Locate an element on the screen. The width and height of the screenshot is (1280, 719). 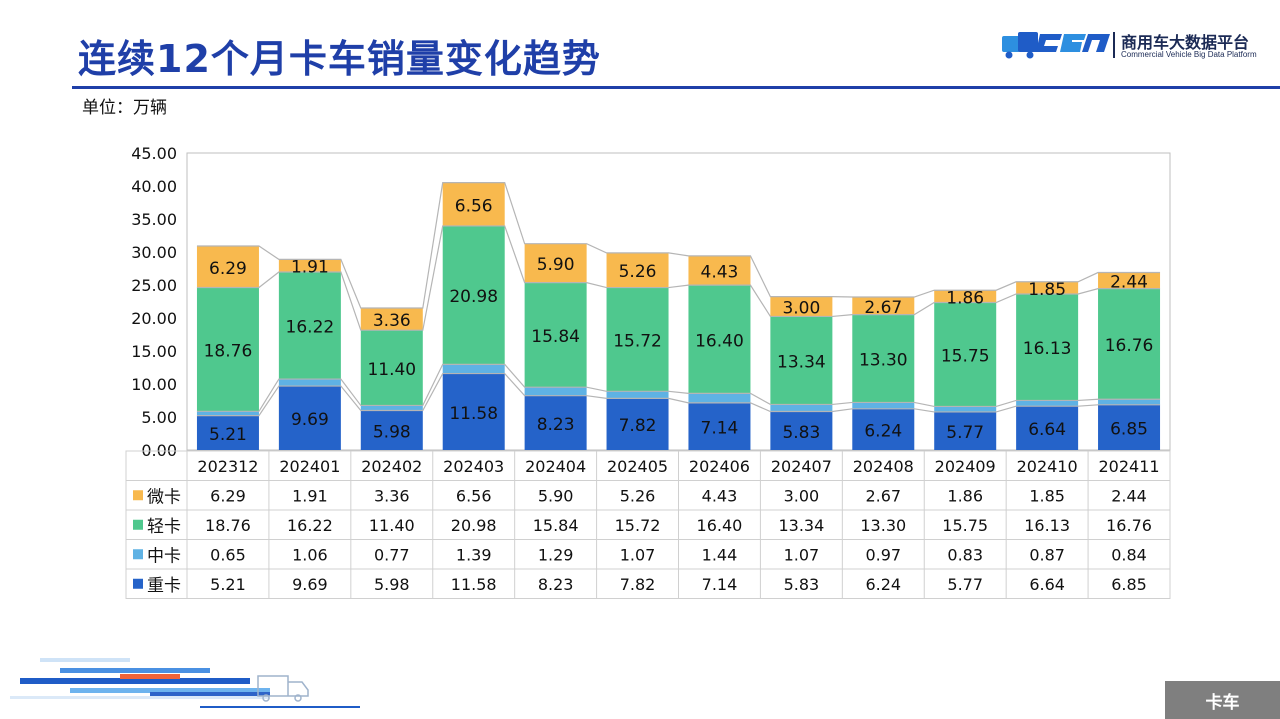
data-label-light: 15.72 is located at coordinates (637, 341).